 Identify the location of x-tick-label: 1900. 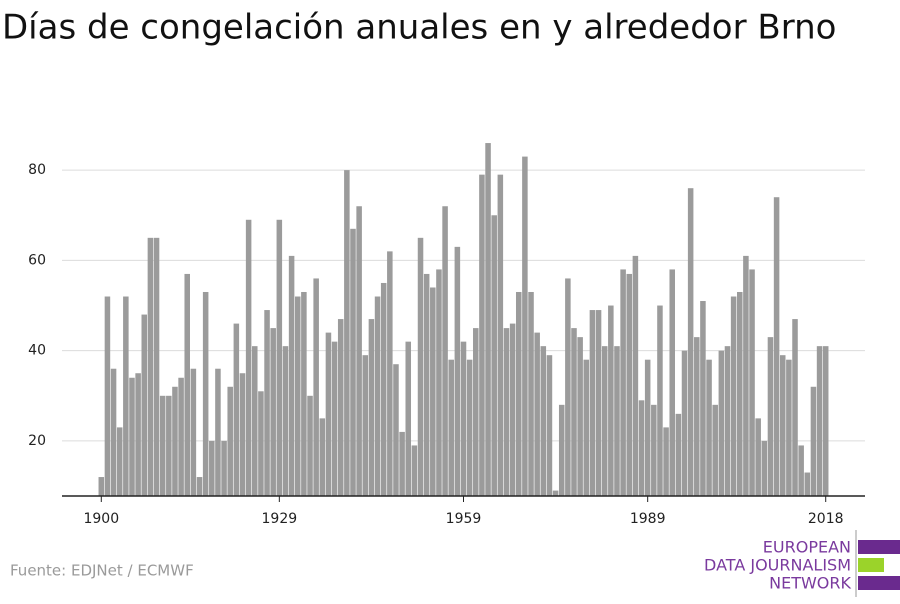
(101, 519).